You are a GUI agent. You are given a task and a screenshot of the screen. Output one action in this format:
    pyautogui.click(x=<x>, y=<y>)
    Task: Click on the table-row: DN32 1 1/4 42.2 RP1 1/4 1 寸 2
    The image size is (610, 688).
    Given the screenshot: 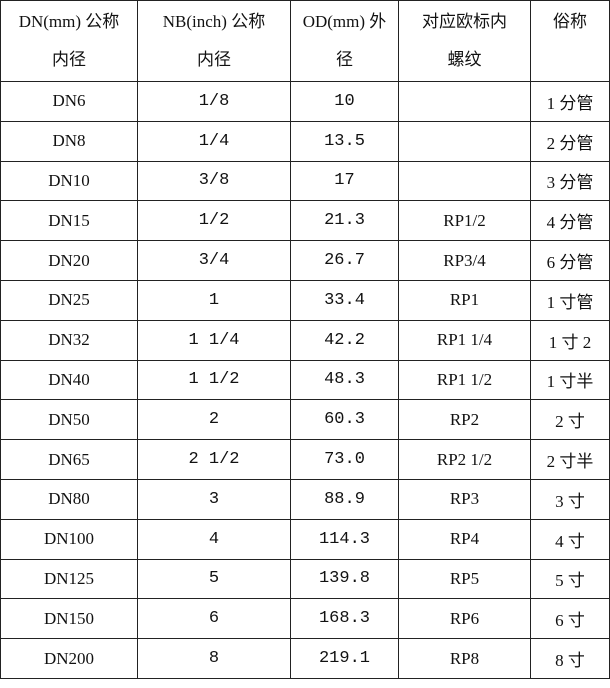 What is the action you would take?
    pyautogui.click(x=305, y=340)
    